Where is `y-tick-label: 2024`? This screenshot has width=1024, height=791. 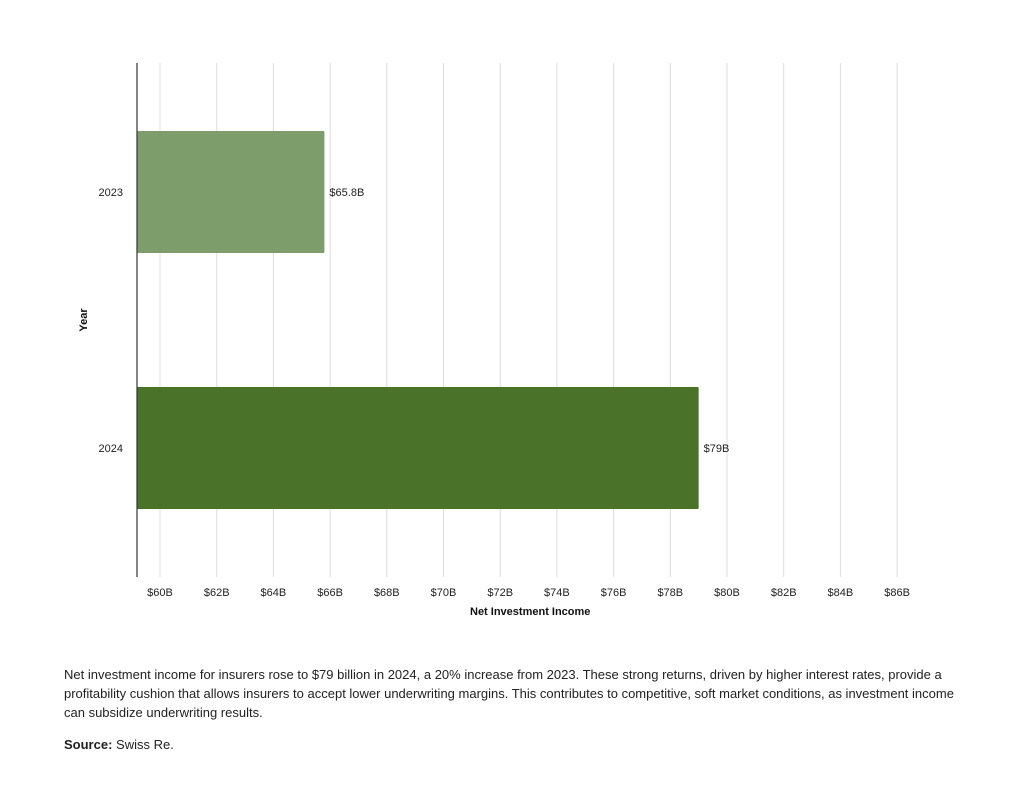 y-tick-label: 2024 is located at coordinates (111, 449).